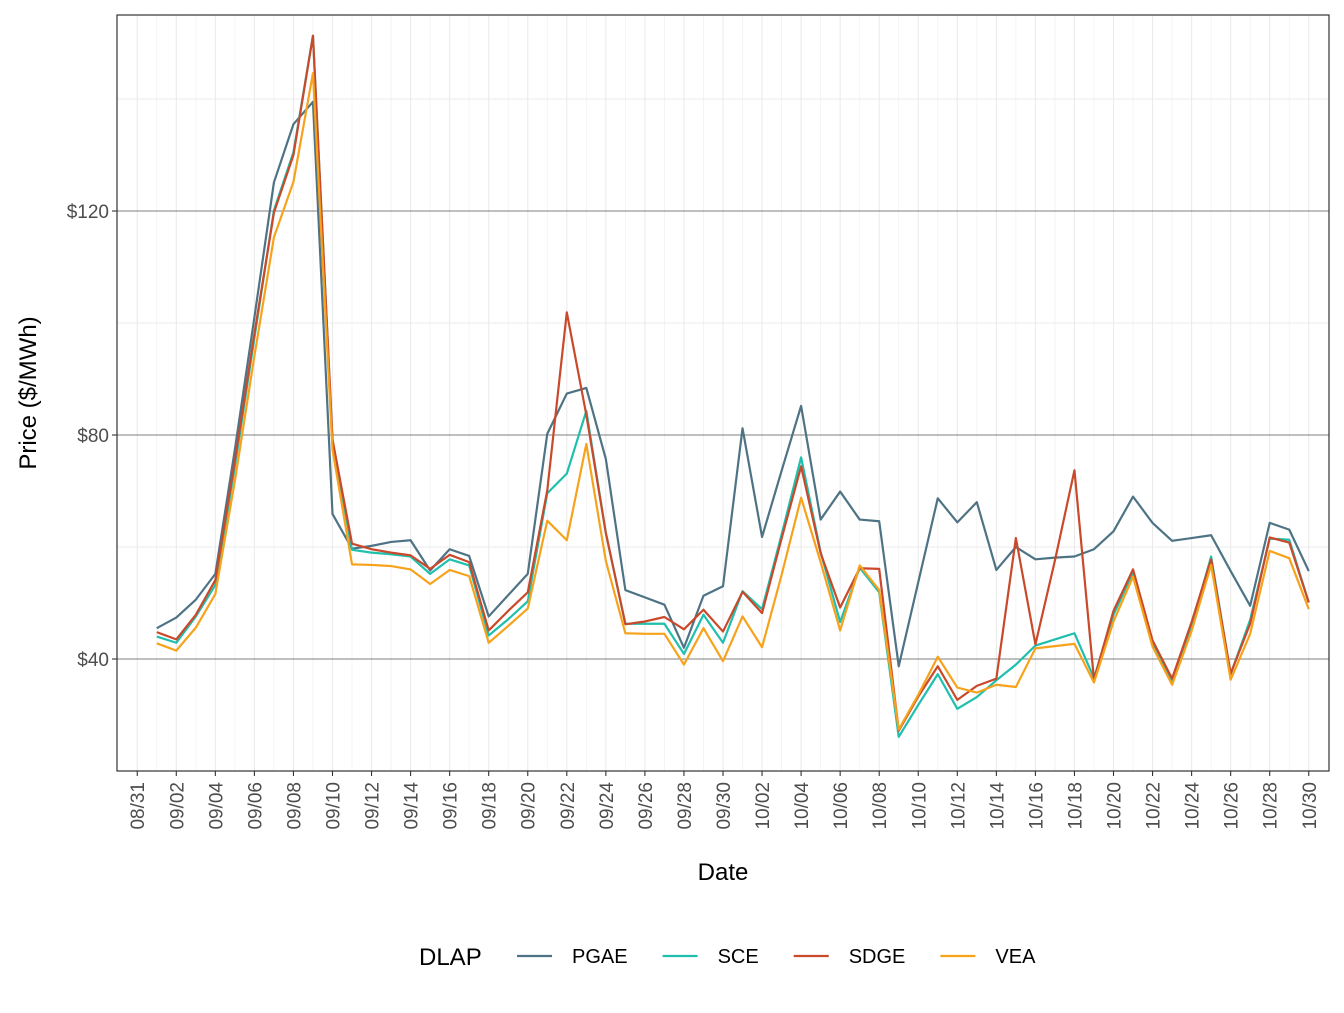 The width and height of the screenshot is (1344, 1013). I want to click on x-axis-title: Date, so click(723, 872).